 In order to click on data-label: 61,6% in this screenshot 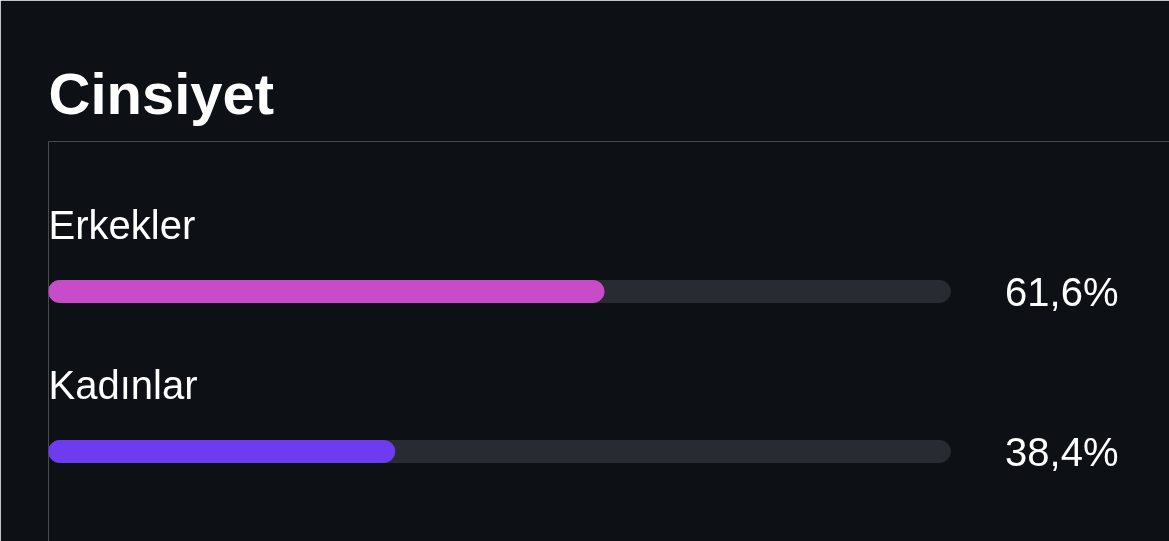, I will do `click(1062, 291)`.